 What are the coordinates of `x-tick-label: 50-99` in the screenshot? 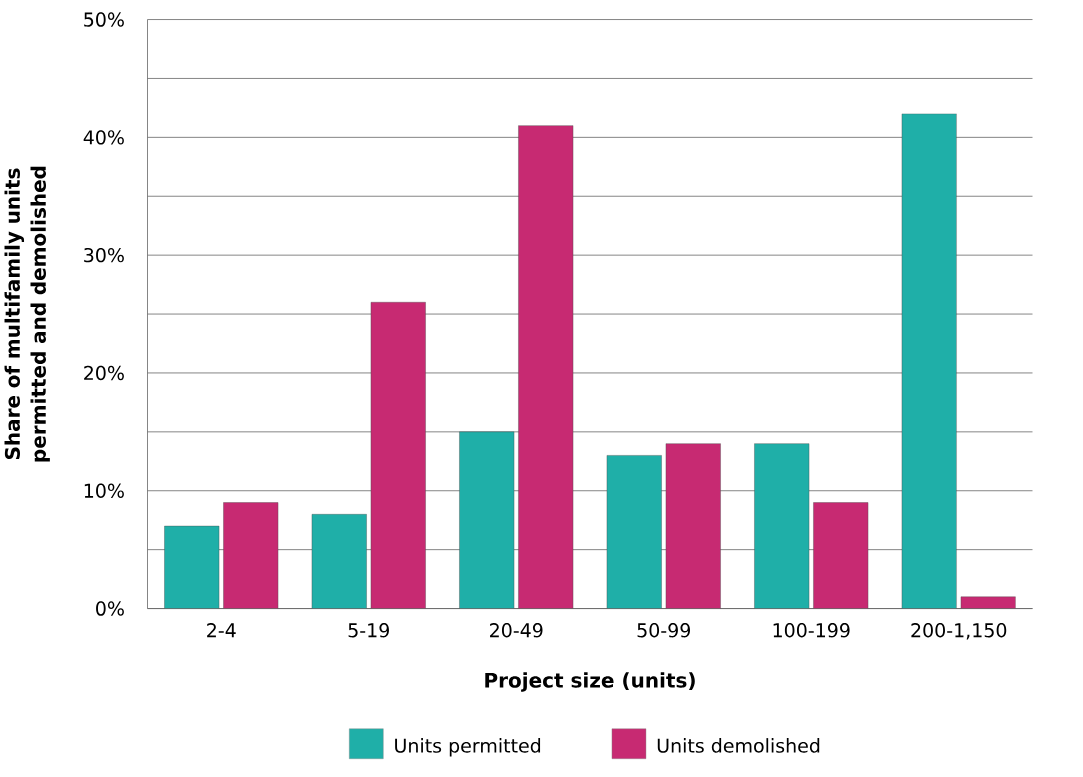 It's located at (663, 630).